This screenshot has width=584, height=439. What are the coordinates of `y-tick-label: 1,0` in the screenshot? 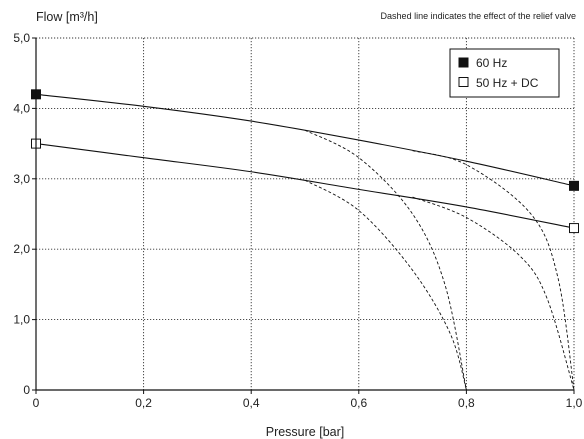 It's located at (21, 320).